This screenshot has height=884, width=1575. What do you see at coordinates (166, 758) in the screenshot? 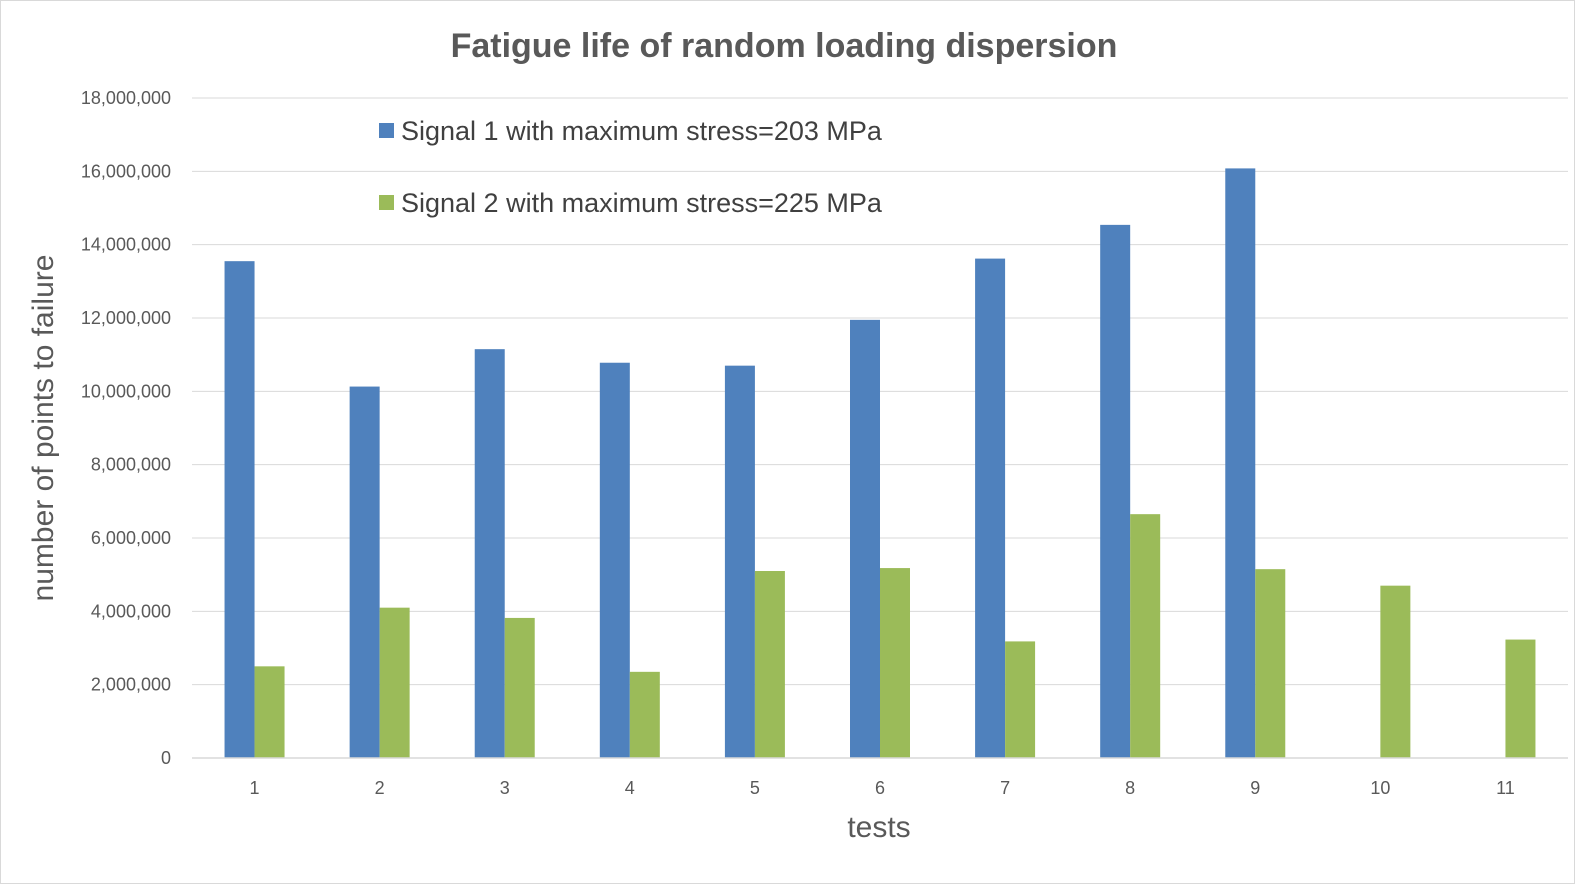
I see `y-tick-label: 0` at bounding box center [166, 758].